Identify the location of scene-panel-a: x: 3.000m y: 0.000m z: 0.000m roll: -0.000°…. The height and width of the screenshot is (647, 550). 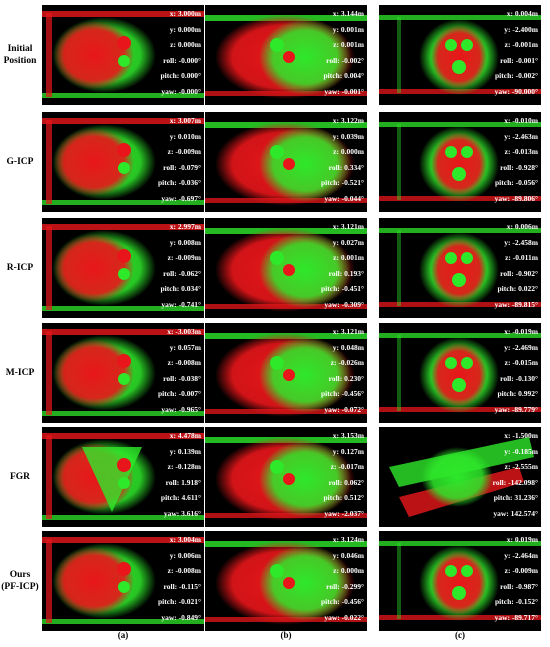
(123, 55).